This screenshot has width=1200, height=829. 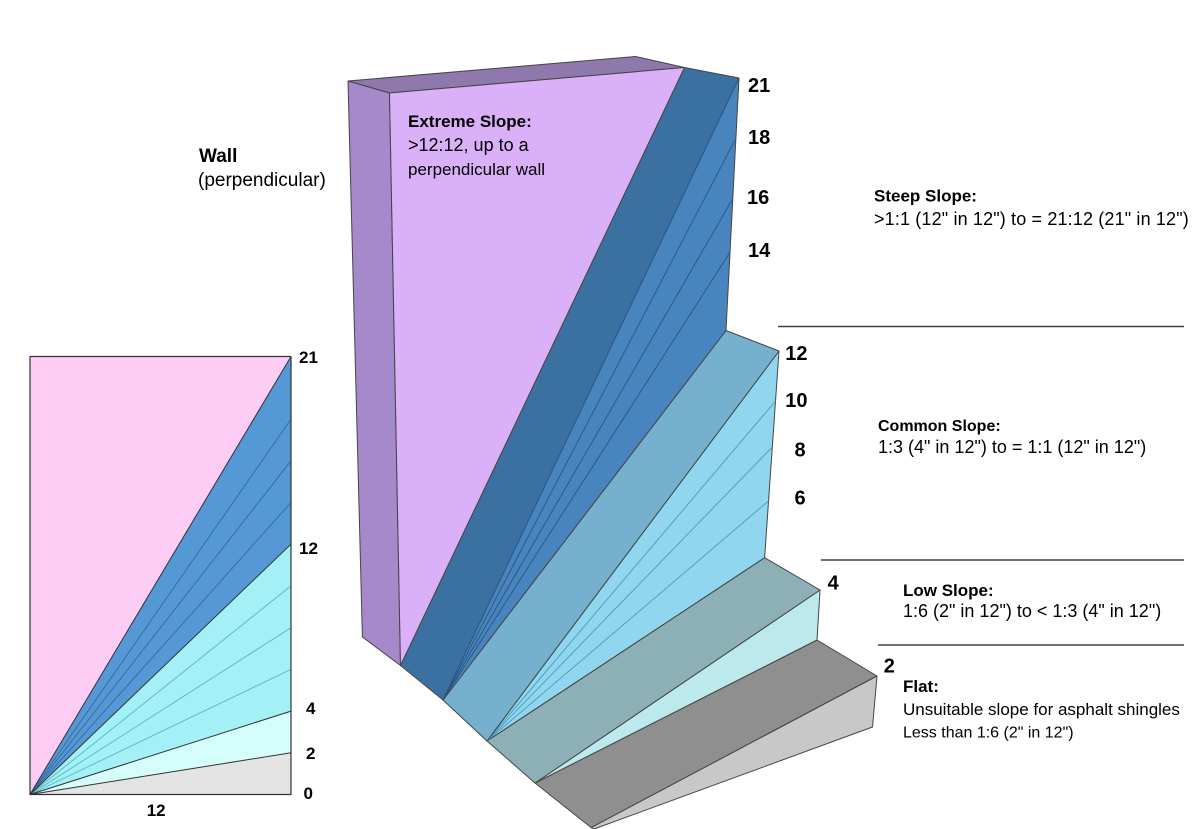 What do you see at coordinates (800, 451) in the screenshot?
I see `svg-text: 8` at bounding box center [800, 451].